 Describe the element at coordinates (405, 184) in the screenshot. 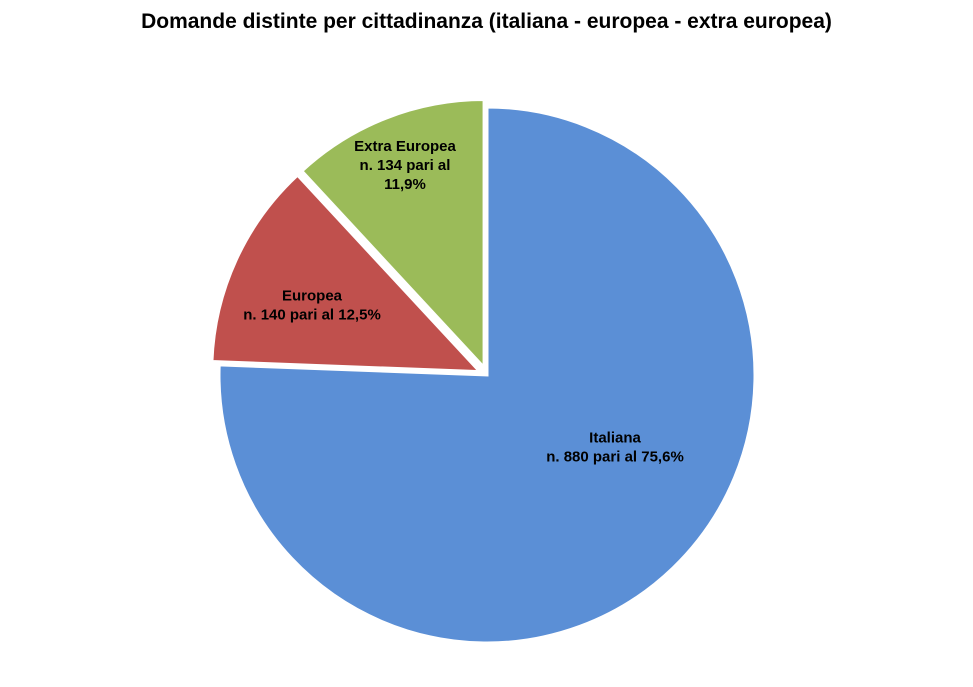

I see `slice-label-line: 11,9%` at that location.